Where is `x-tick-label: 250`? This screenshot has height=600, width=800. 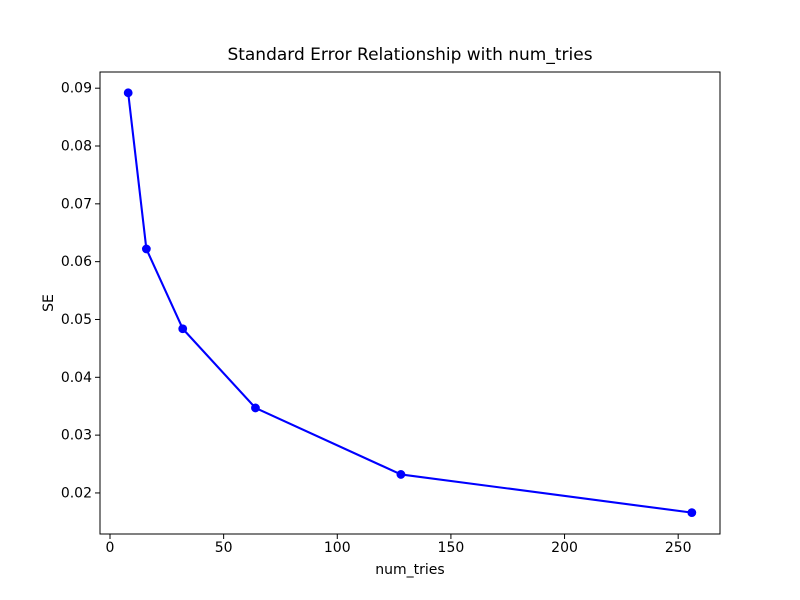 x-tick-label: 250 is located at coordinates (678, 548).